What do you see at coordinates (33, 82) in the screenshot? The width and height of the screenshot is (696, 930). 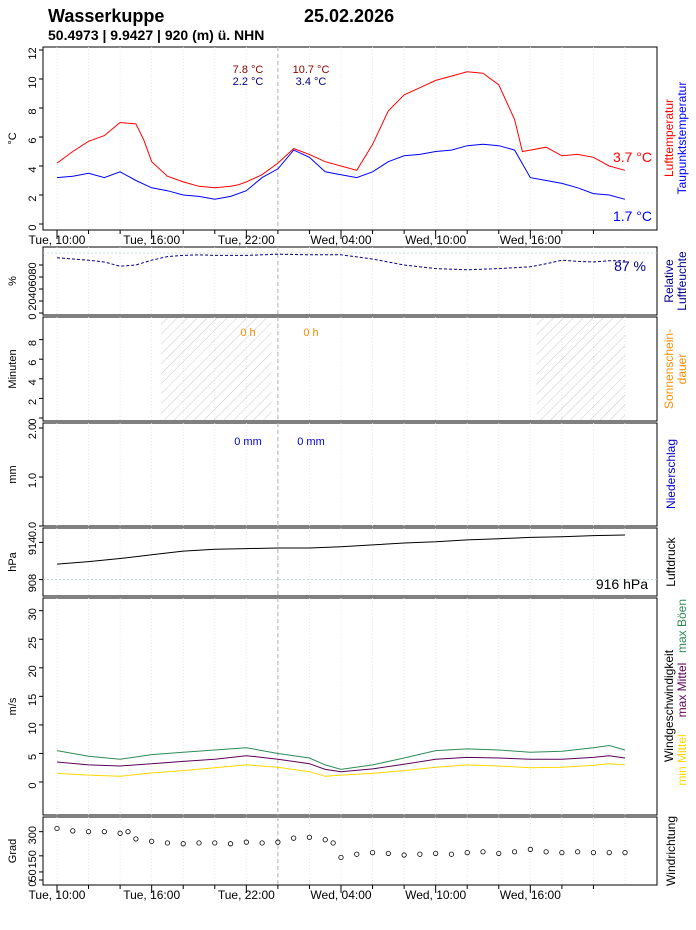 I see `y-tick-label: 10` at bounding box center [33, 82].